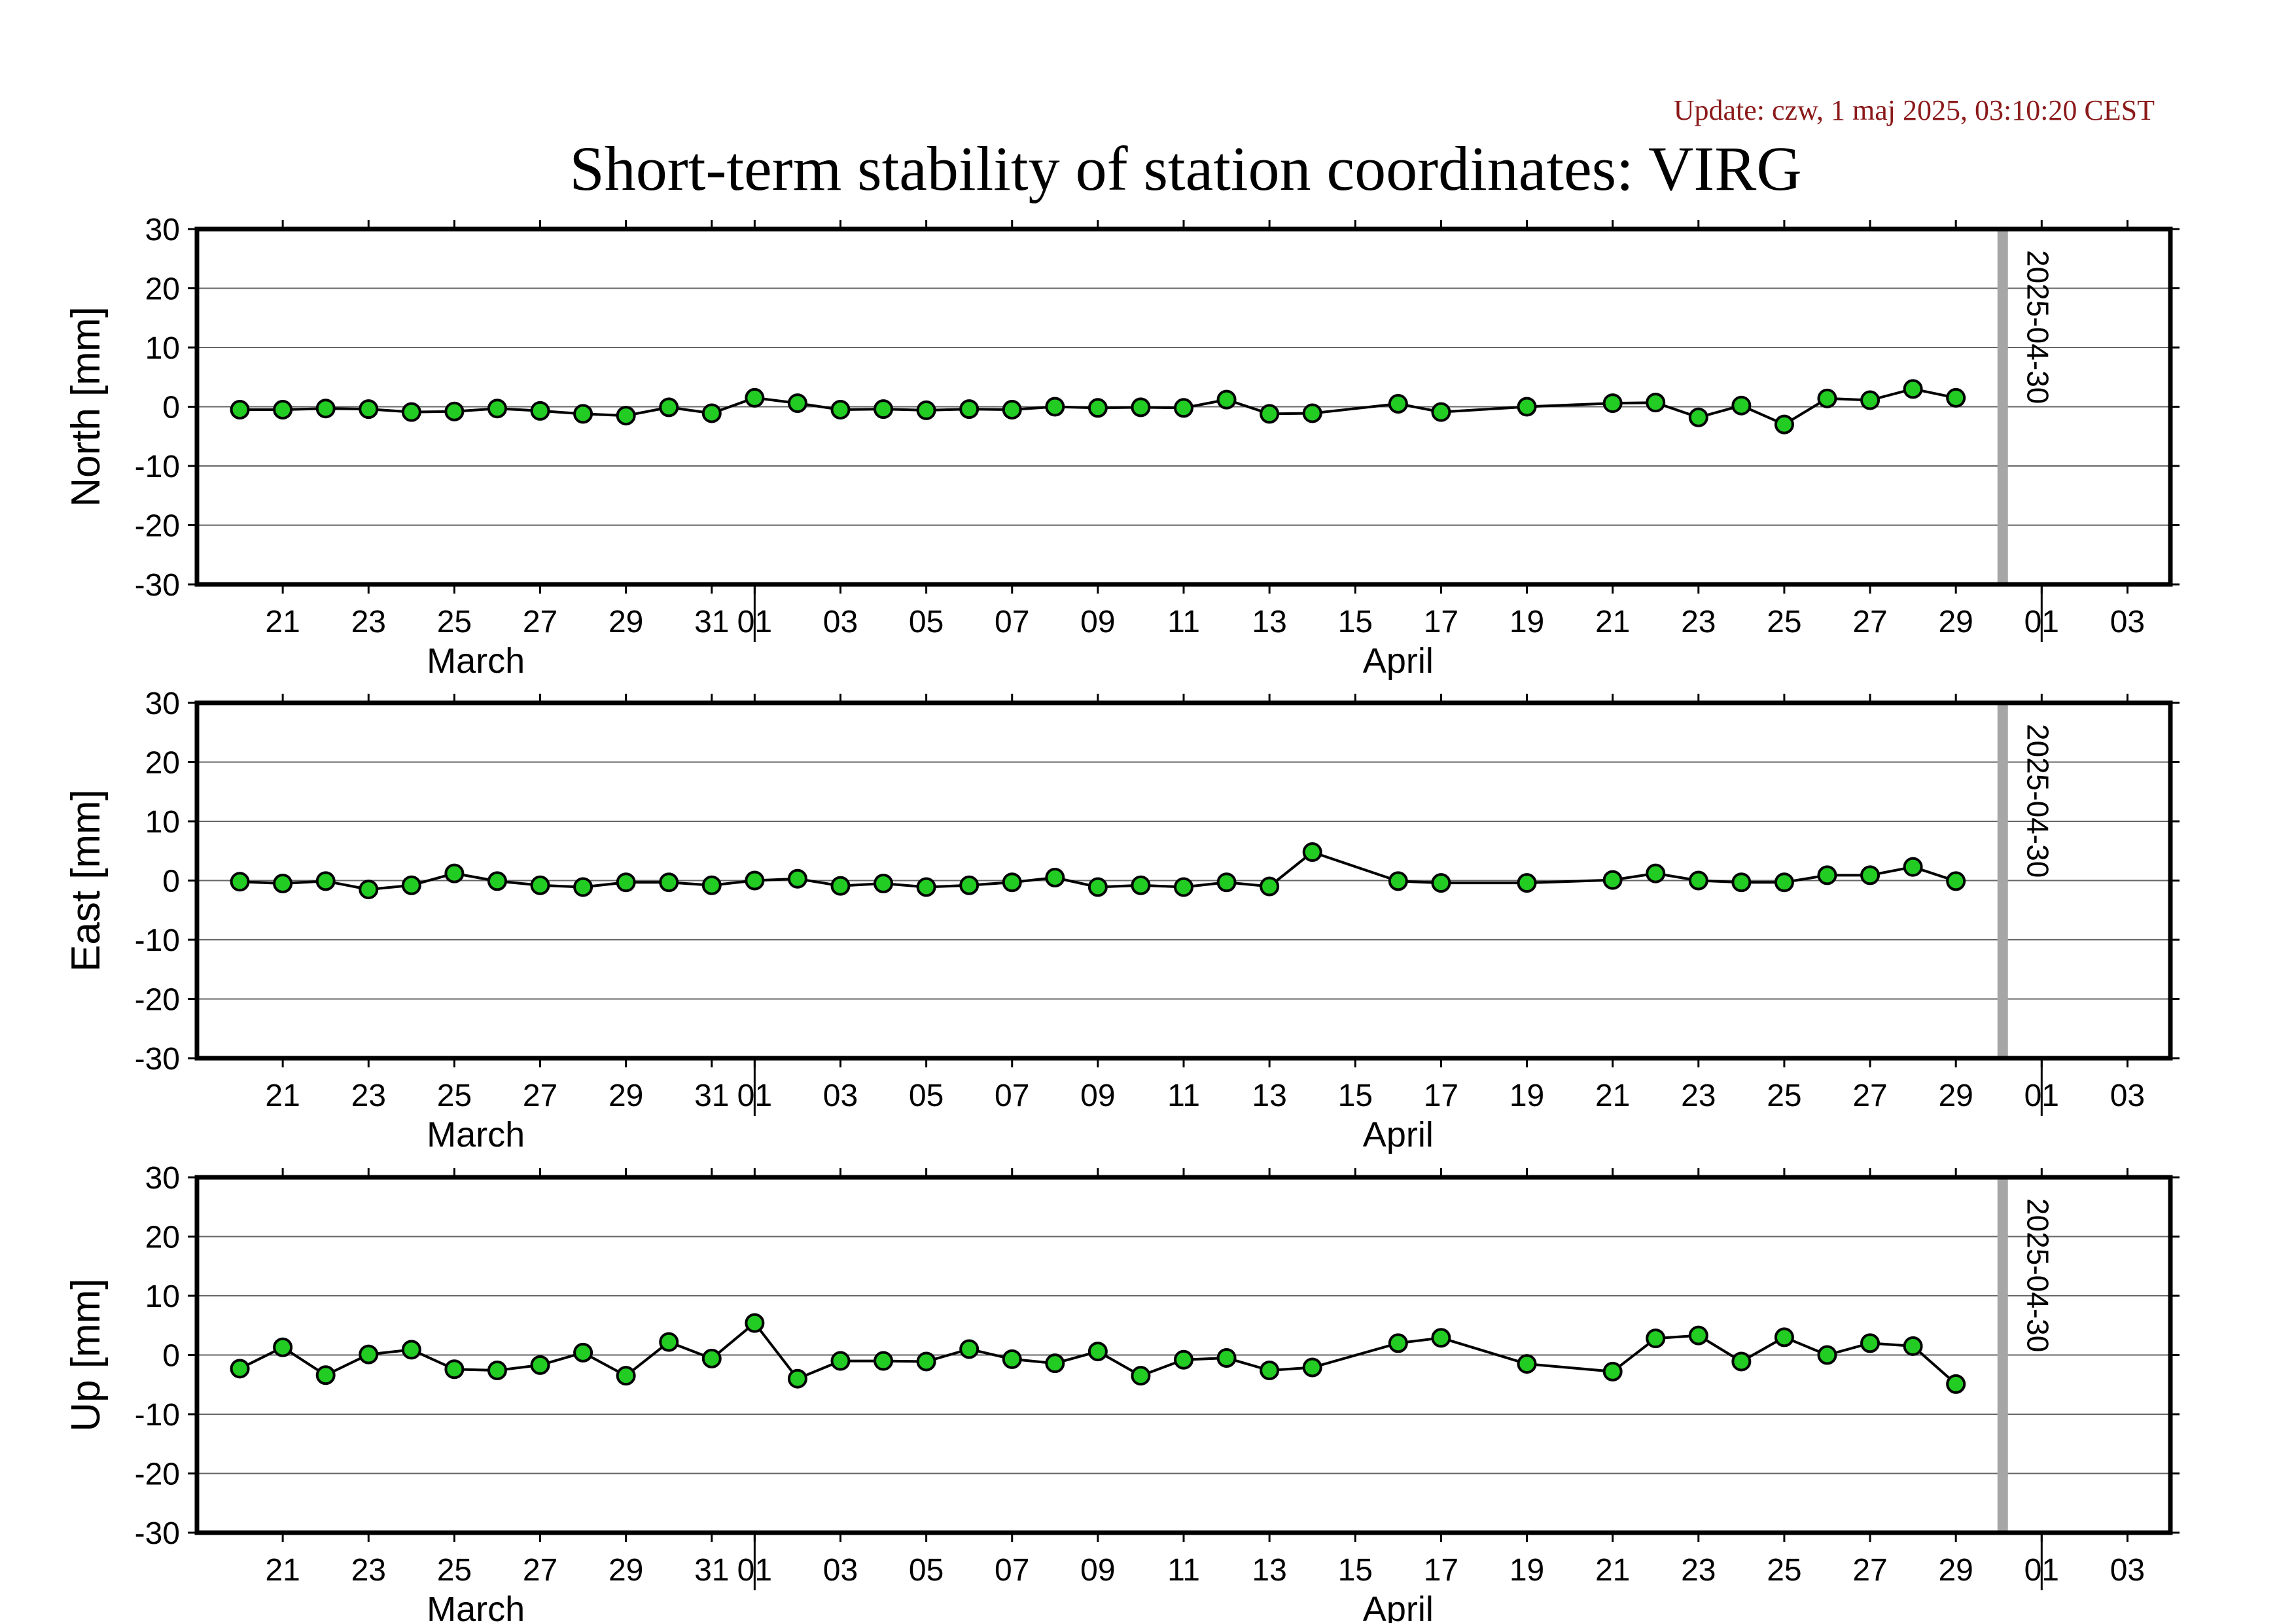 Image resolution: width=2296 pixels, height=1623 pixels. What do you see at coordinates (1269, 1570) in the screenshot?
I see `x-tick-label: 13` at bounding box center [1269, 1570].